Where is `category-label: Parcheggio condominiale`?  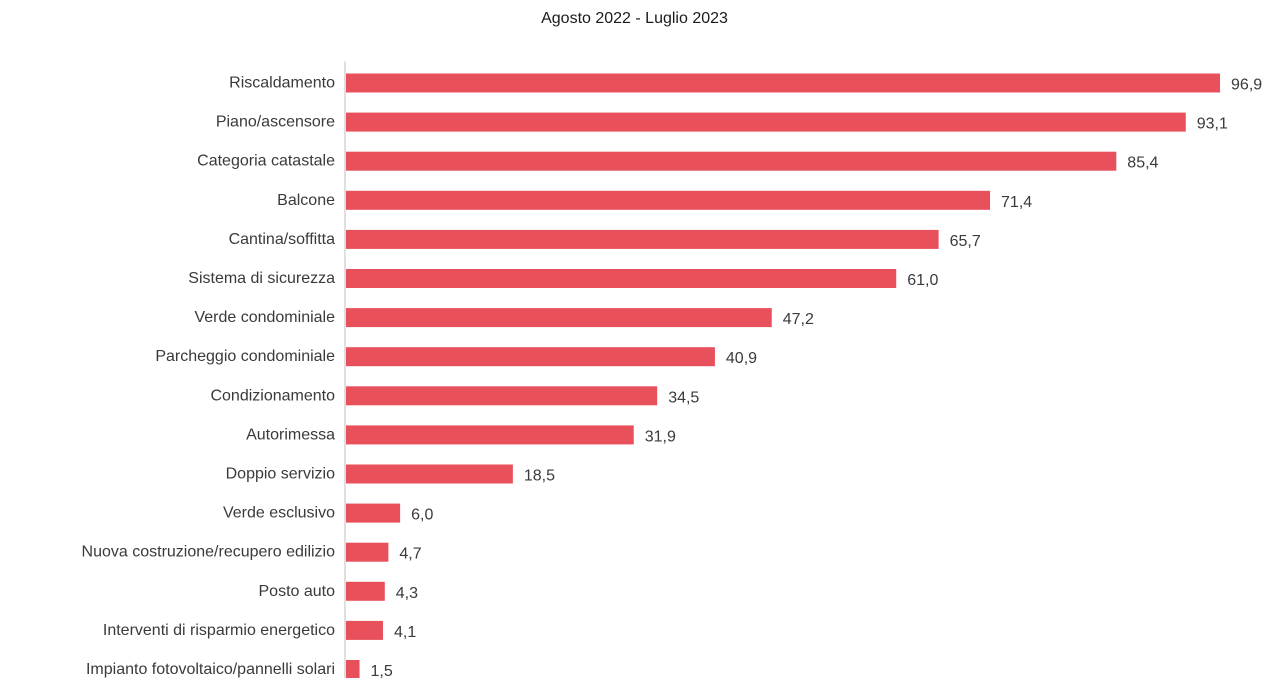
category-label: Parcheggio condominiale is located at coordinates (245, 356).